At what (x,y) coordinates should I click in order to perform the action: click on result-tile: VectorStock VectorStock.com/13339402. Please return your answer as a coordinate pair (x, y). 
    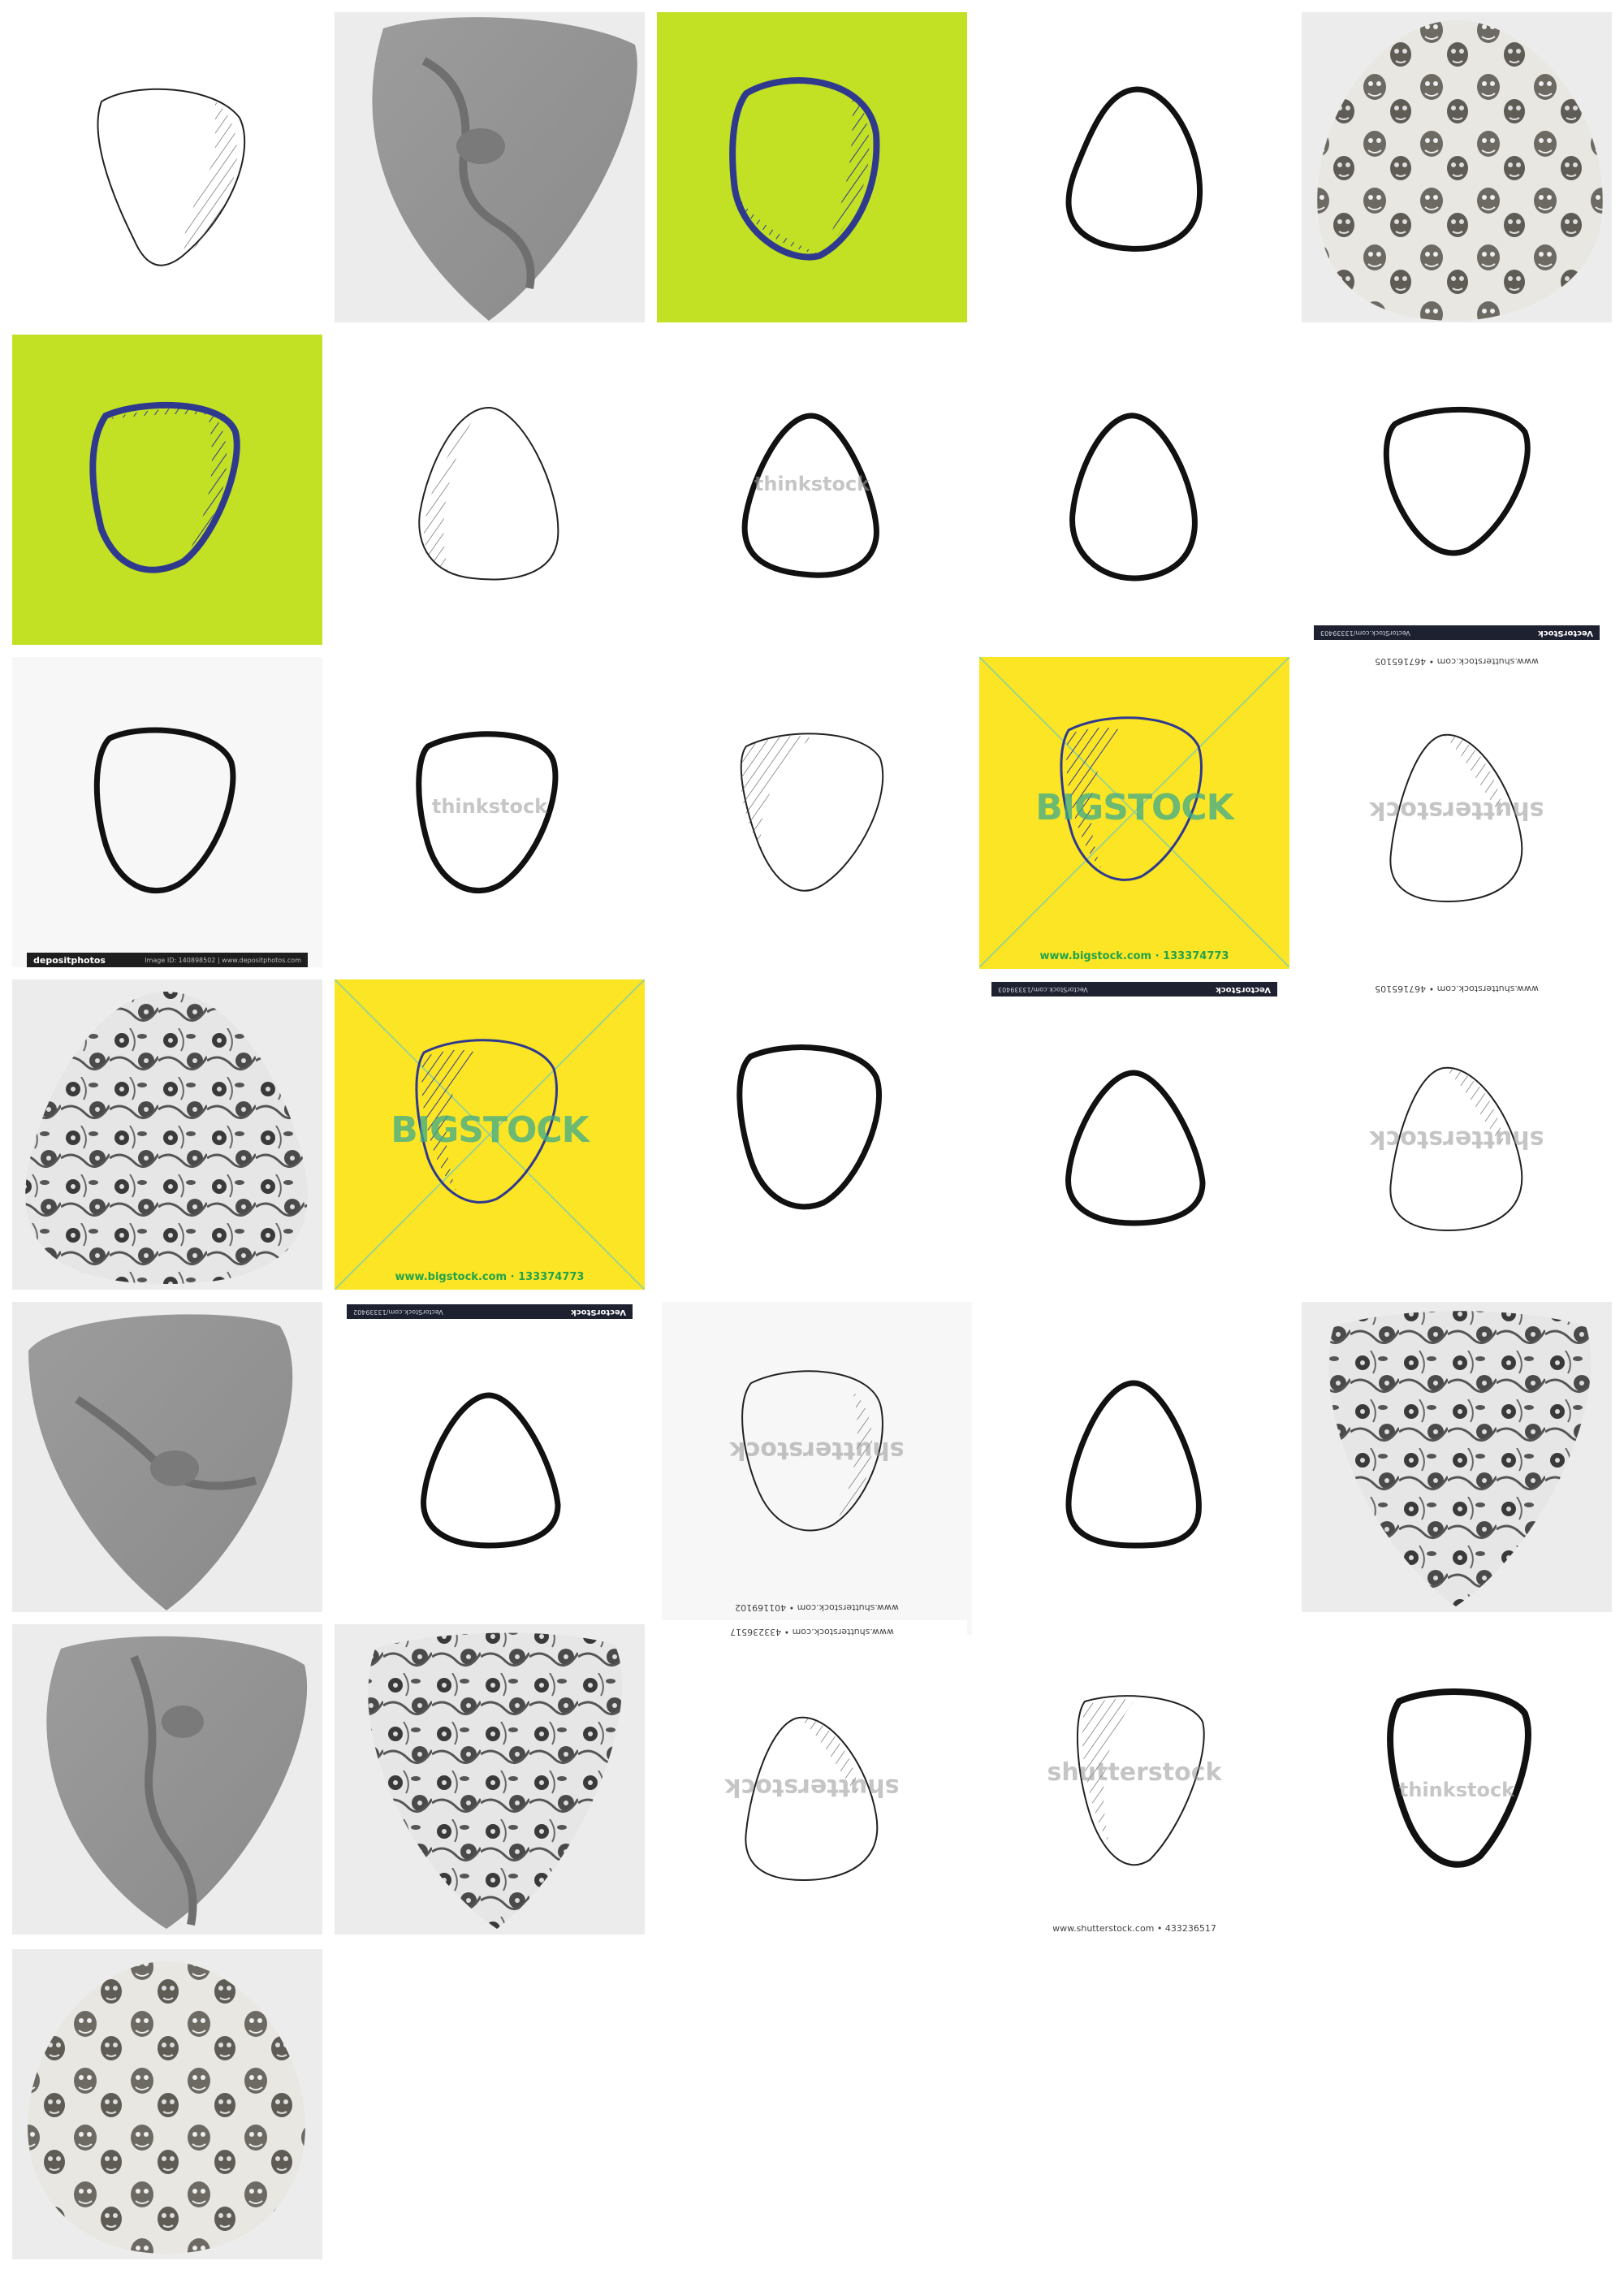
    Looking at the image, I should click on (490, 1457).